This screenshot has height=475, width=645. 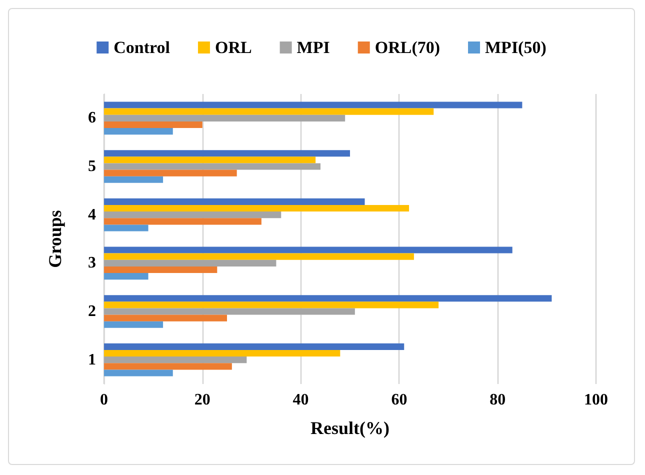 What do you see at coordinates (92, 118) in the screenshot?
I see `y-tick-label: 6` at bounding box center [92, 118].